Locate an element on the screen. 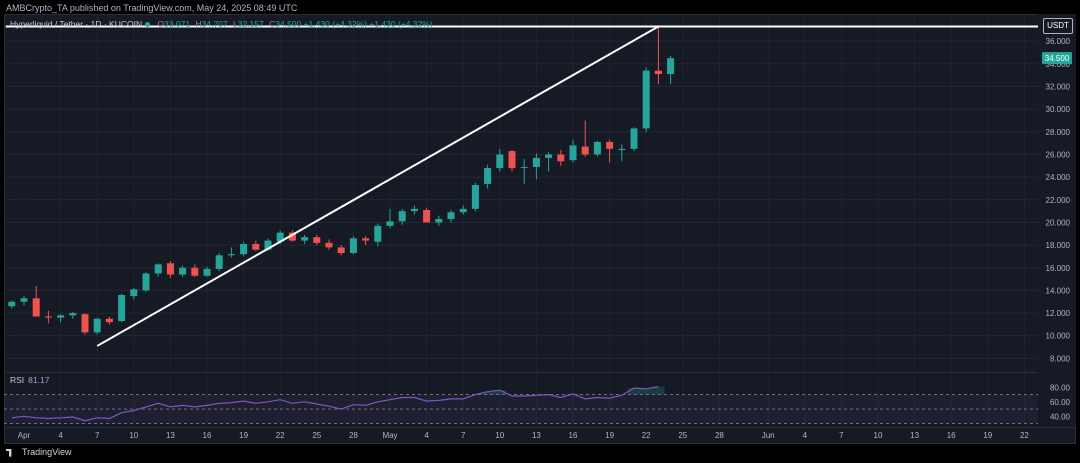 The height and width of the screenshot is (463, 1080). price-tick-label: 32.000 is located at coordinates (1058, 87).